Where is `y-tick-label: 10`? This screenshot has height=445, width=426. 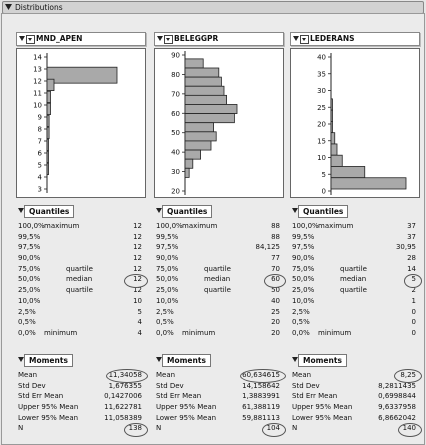 y-tick-label: 10 is located at coordinates (37, 106).